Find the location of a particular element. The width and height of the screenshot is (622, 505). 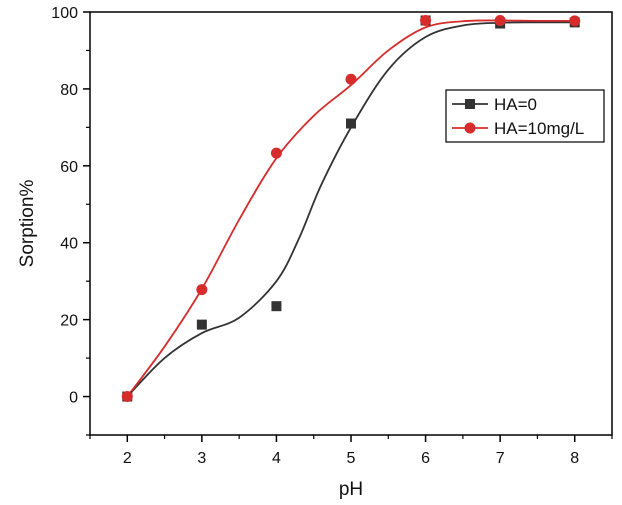

legend-box is located at coordinates (525, 116).